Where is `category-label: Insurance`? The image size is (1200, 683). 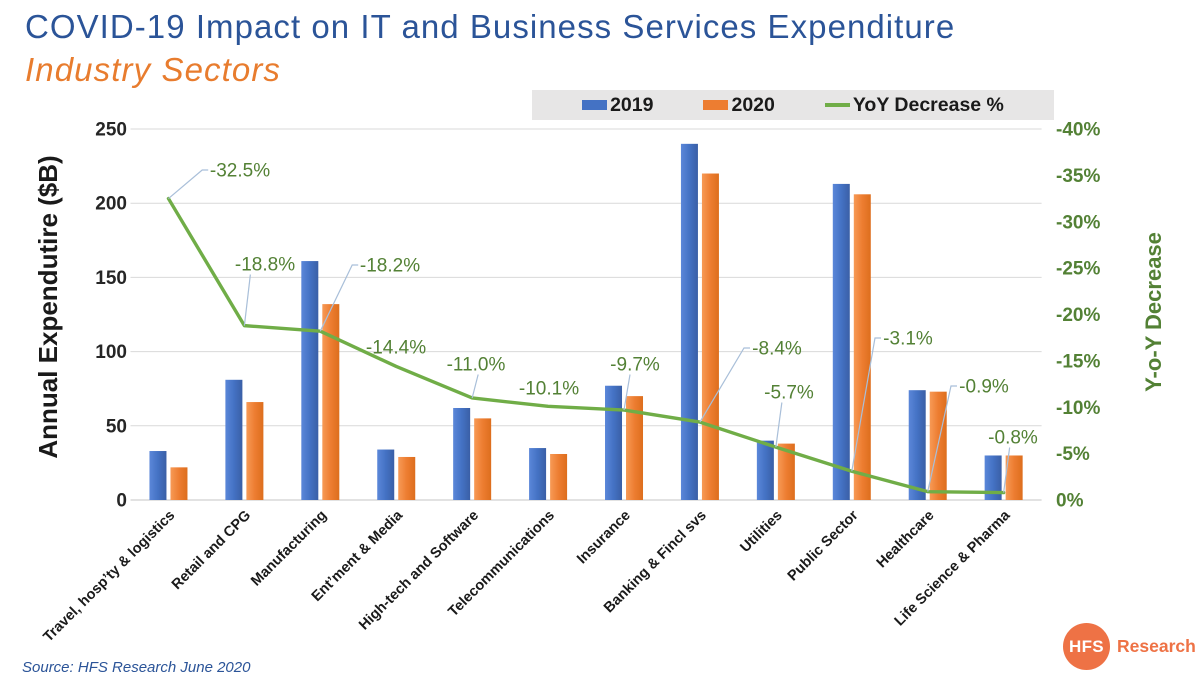 category-label: Insurance is located at coordinates (604, 538).